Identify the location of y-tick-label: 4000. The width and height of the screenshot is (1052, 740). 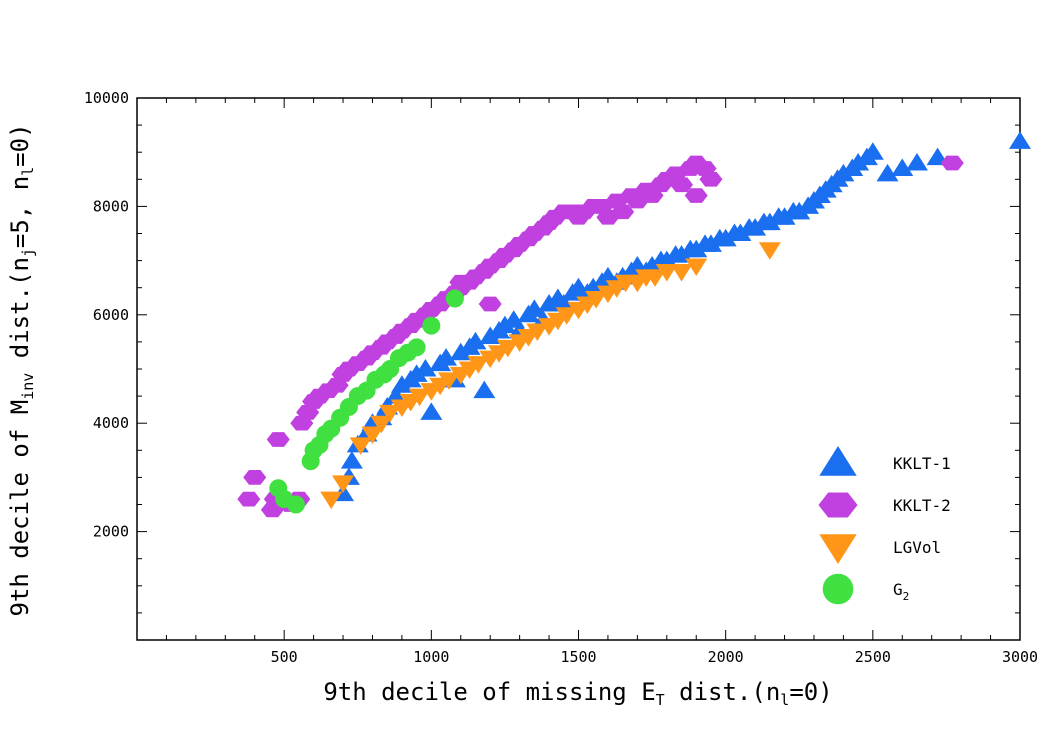
(111, 423).